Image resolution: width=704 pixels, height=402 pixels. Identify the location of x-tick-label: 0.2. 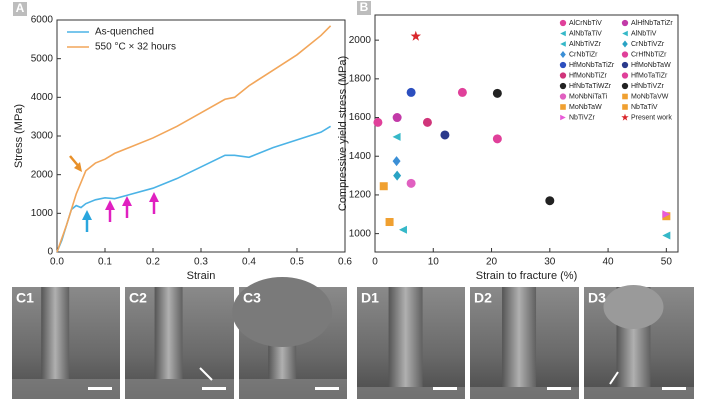
(153, 262).